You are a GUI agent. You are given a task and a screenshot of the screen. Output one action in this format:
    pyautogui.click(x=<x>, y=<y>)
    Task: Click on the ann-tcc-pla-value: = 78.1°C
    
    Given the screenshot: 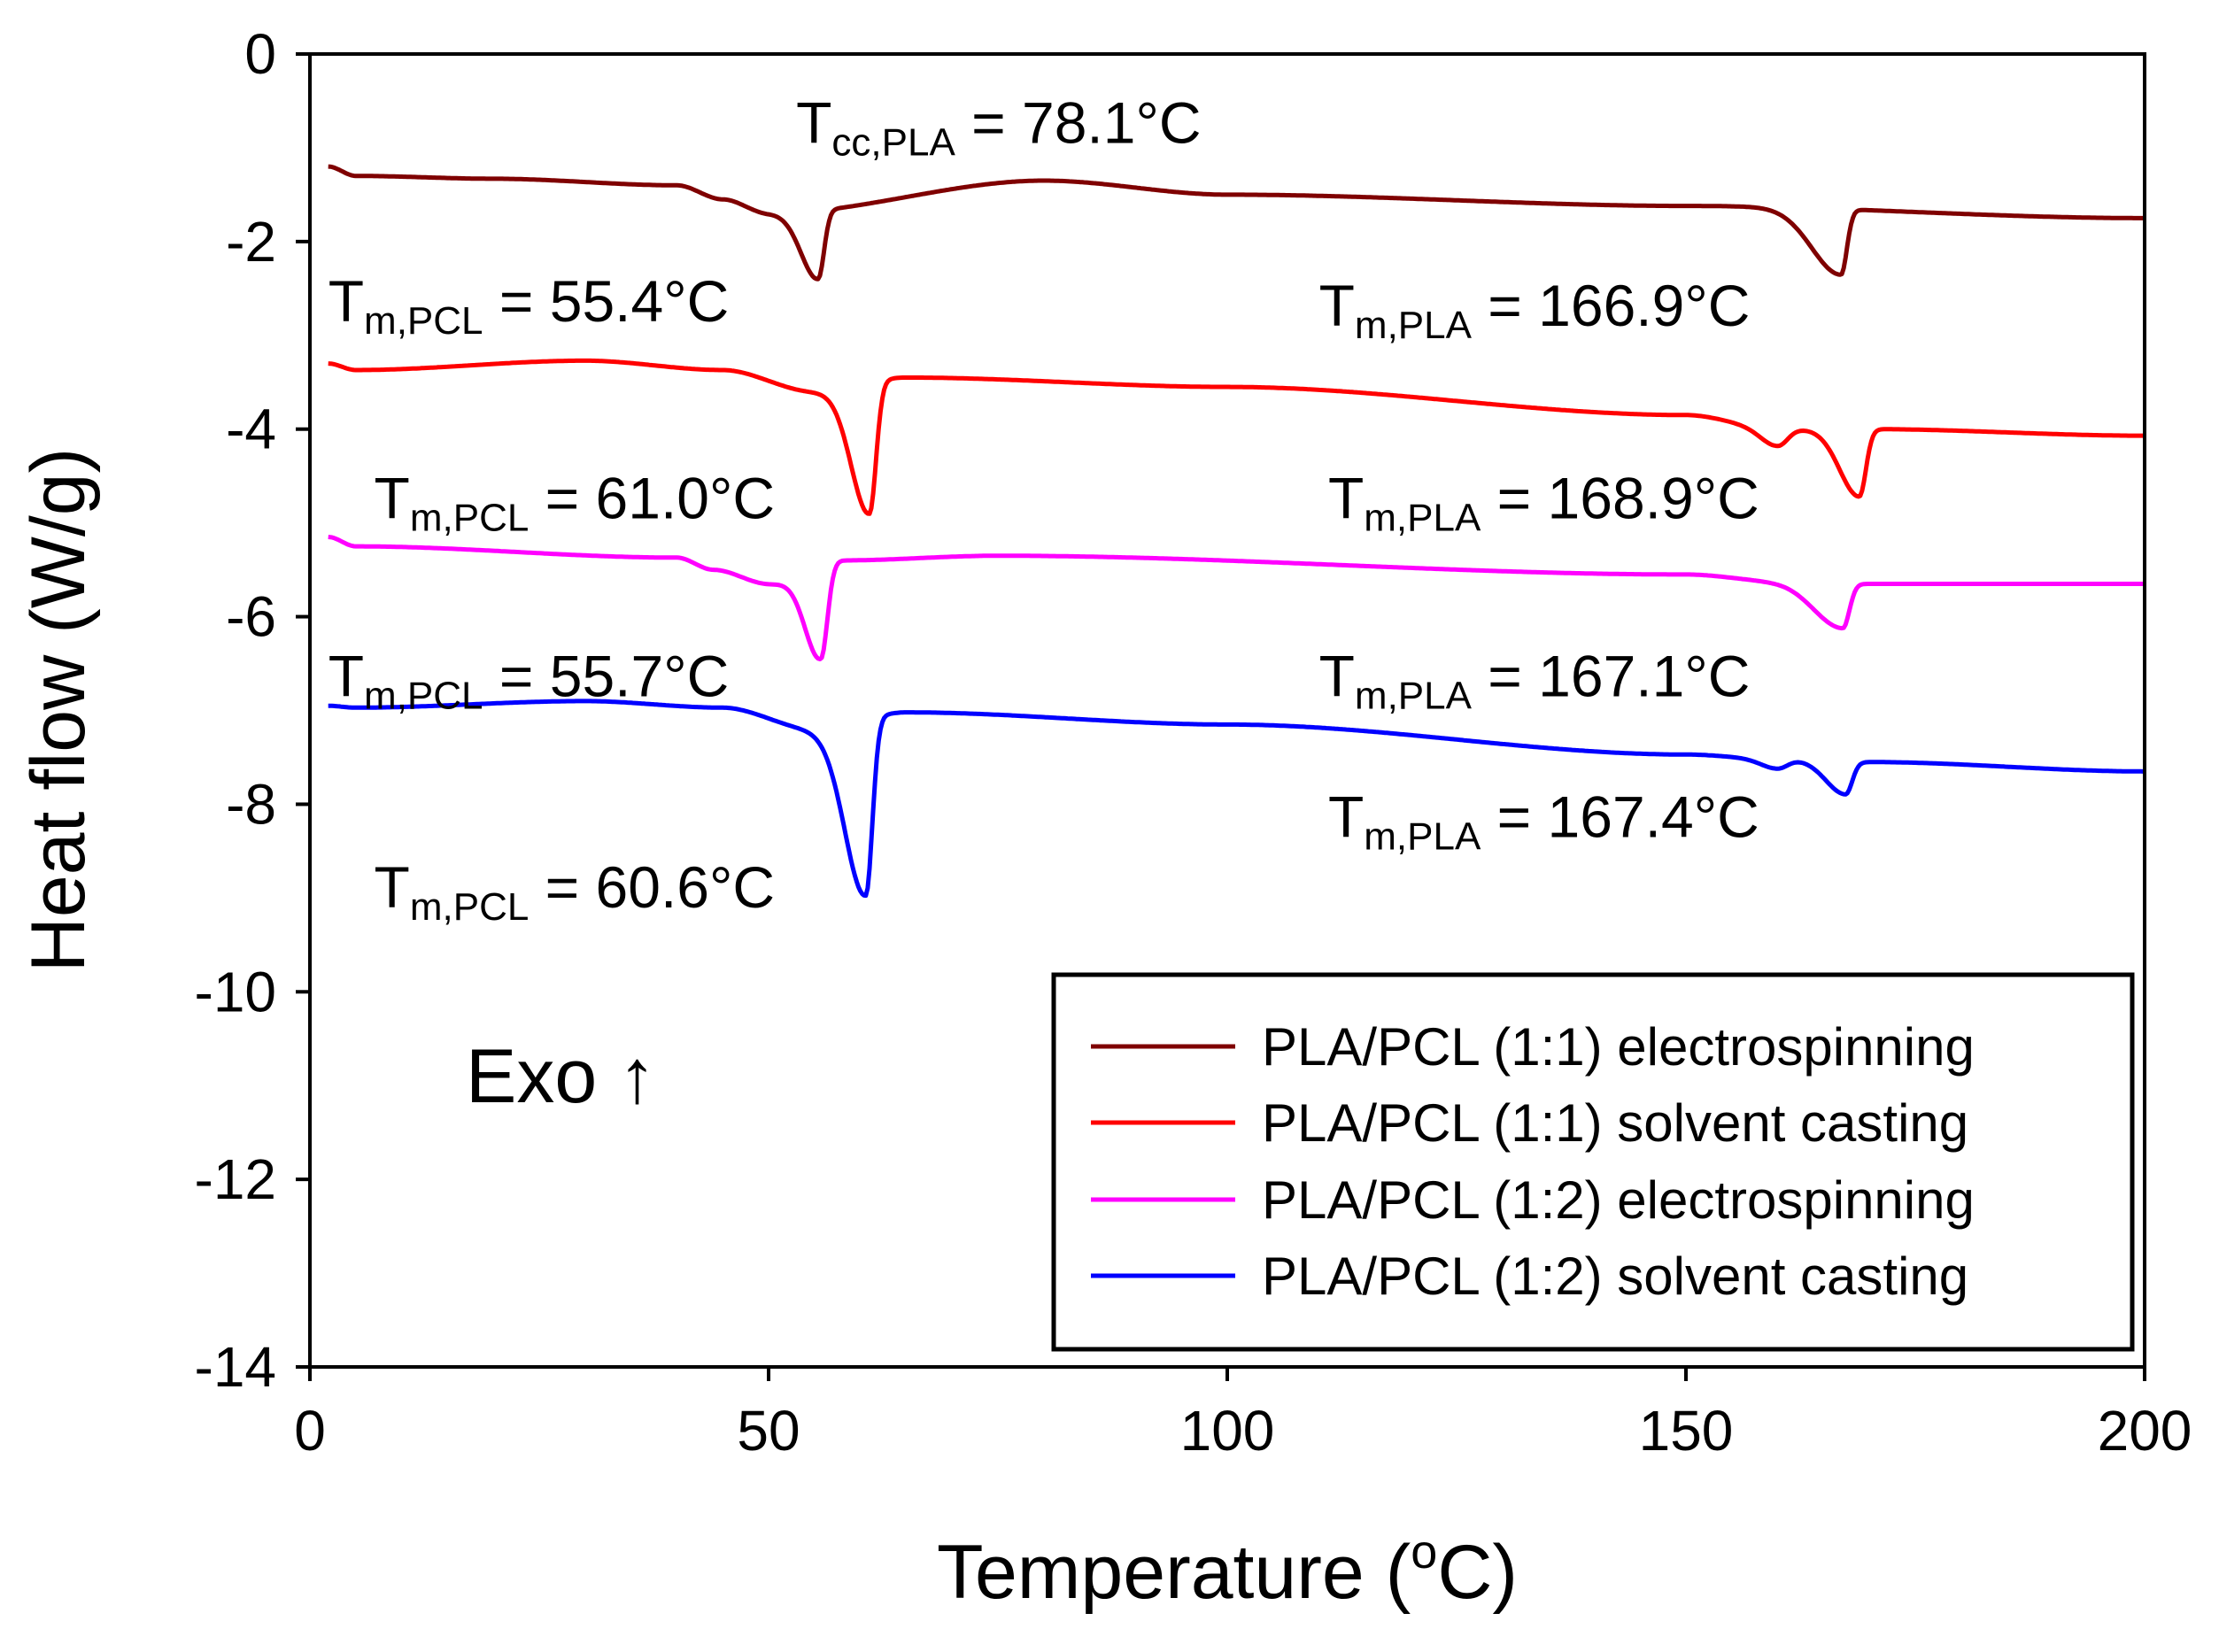 What is the action you would take?
    pyautogui.click(x=1078, y=123)
    